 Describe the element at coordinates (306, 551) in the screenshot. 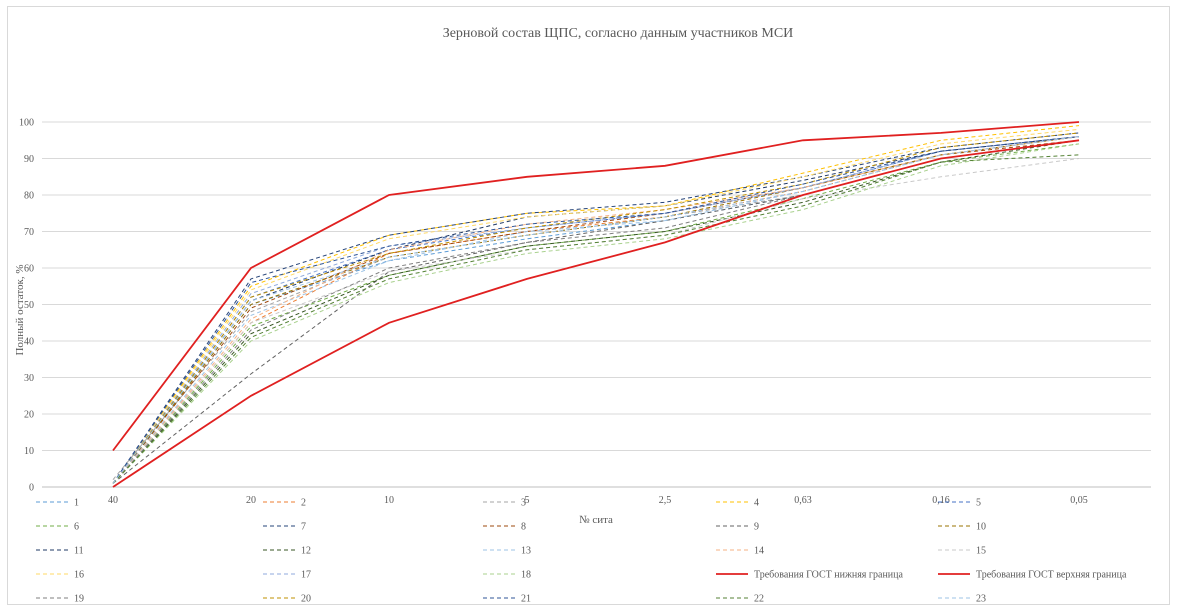

I see `legend-entry: 12` at that location.